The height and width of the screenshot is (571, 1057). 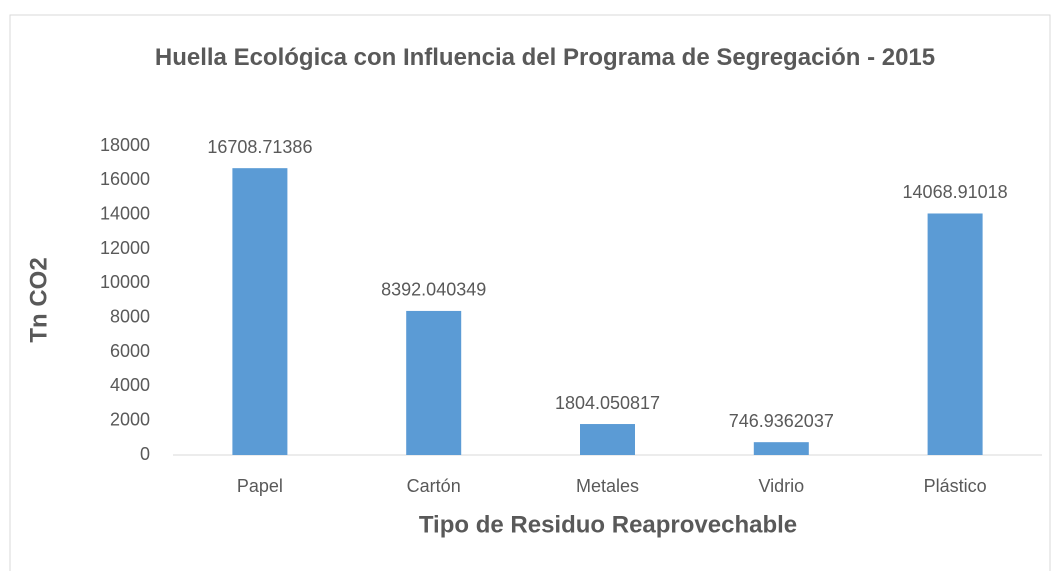 What do you see at coordinates (260, 486) in the screenshot?
I see `x-tick-label: Papel` at bounding box center [260, 486].